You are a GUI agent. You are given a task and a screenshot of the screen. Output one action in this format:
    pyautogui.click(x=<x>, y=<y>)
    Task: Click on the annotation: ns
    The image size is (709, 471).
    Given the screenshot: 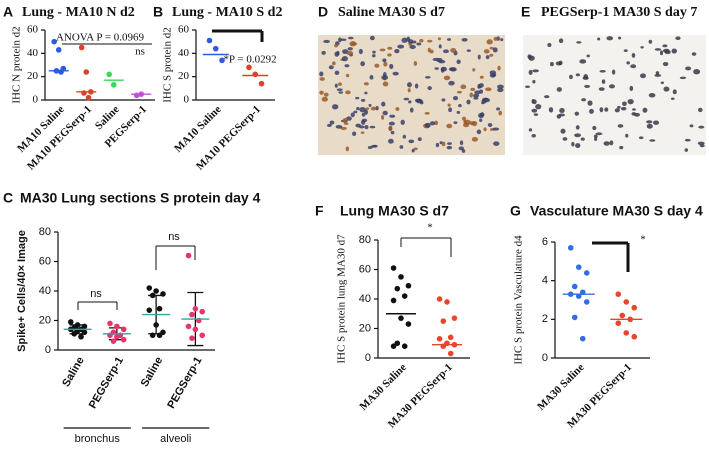 What is the action you would take?
    pyautogui.click(x=140, y=52)
    